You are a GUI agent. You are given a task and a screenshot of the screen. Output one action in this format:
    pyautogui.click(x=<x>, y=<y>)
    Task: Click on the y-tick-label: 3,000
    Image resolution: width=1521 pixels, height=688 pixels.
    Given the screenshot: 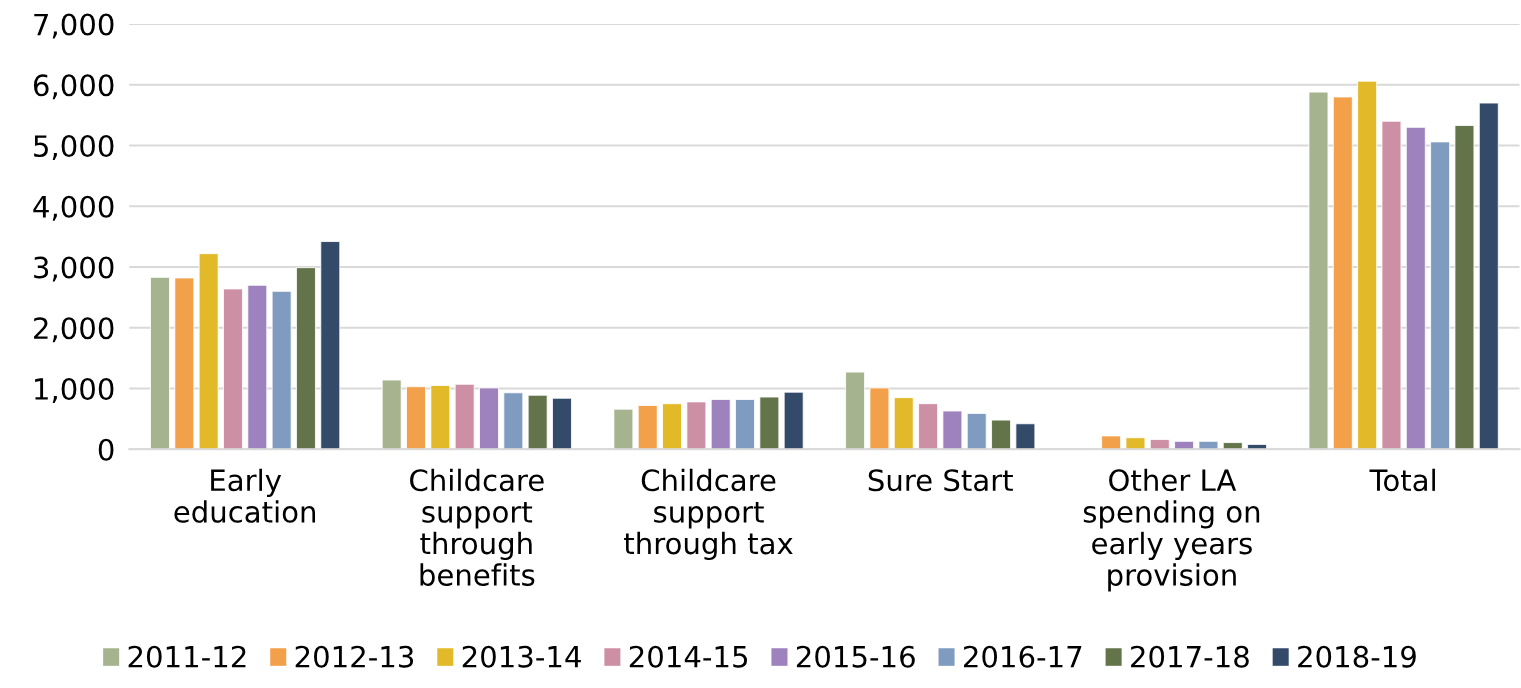 What is the action you would take?
    pyautogui.click(x=74, y=269)
    